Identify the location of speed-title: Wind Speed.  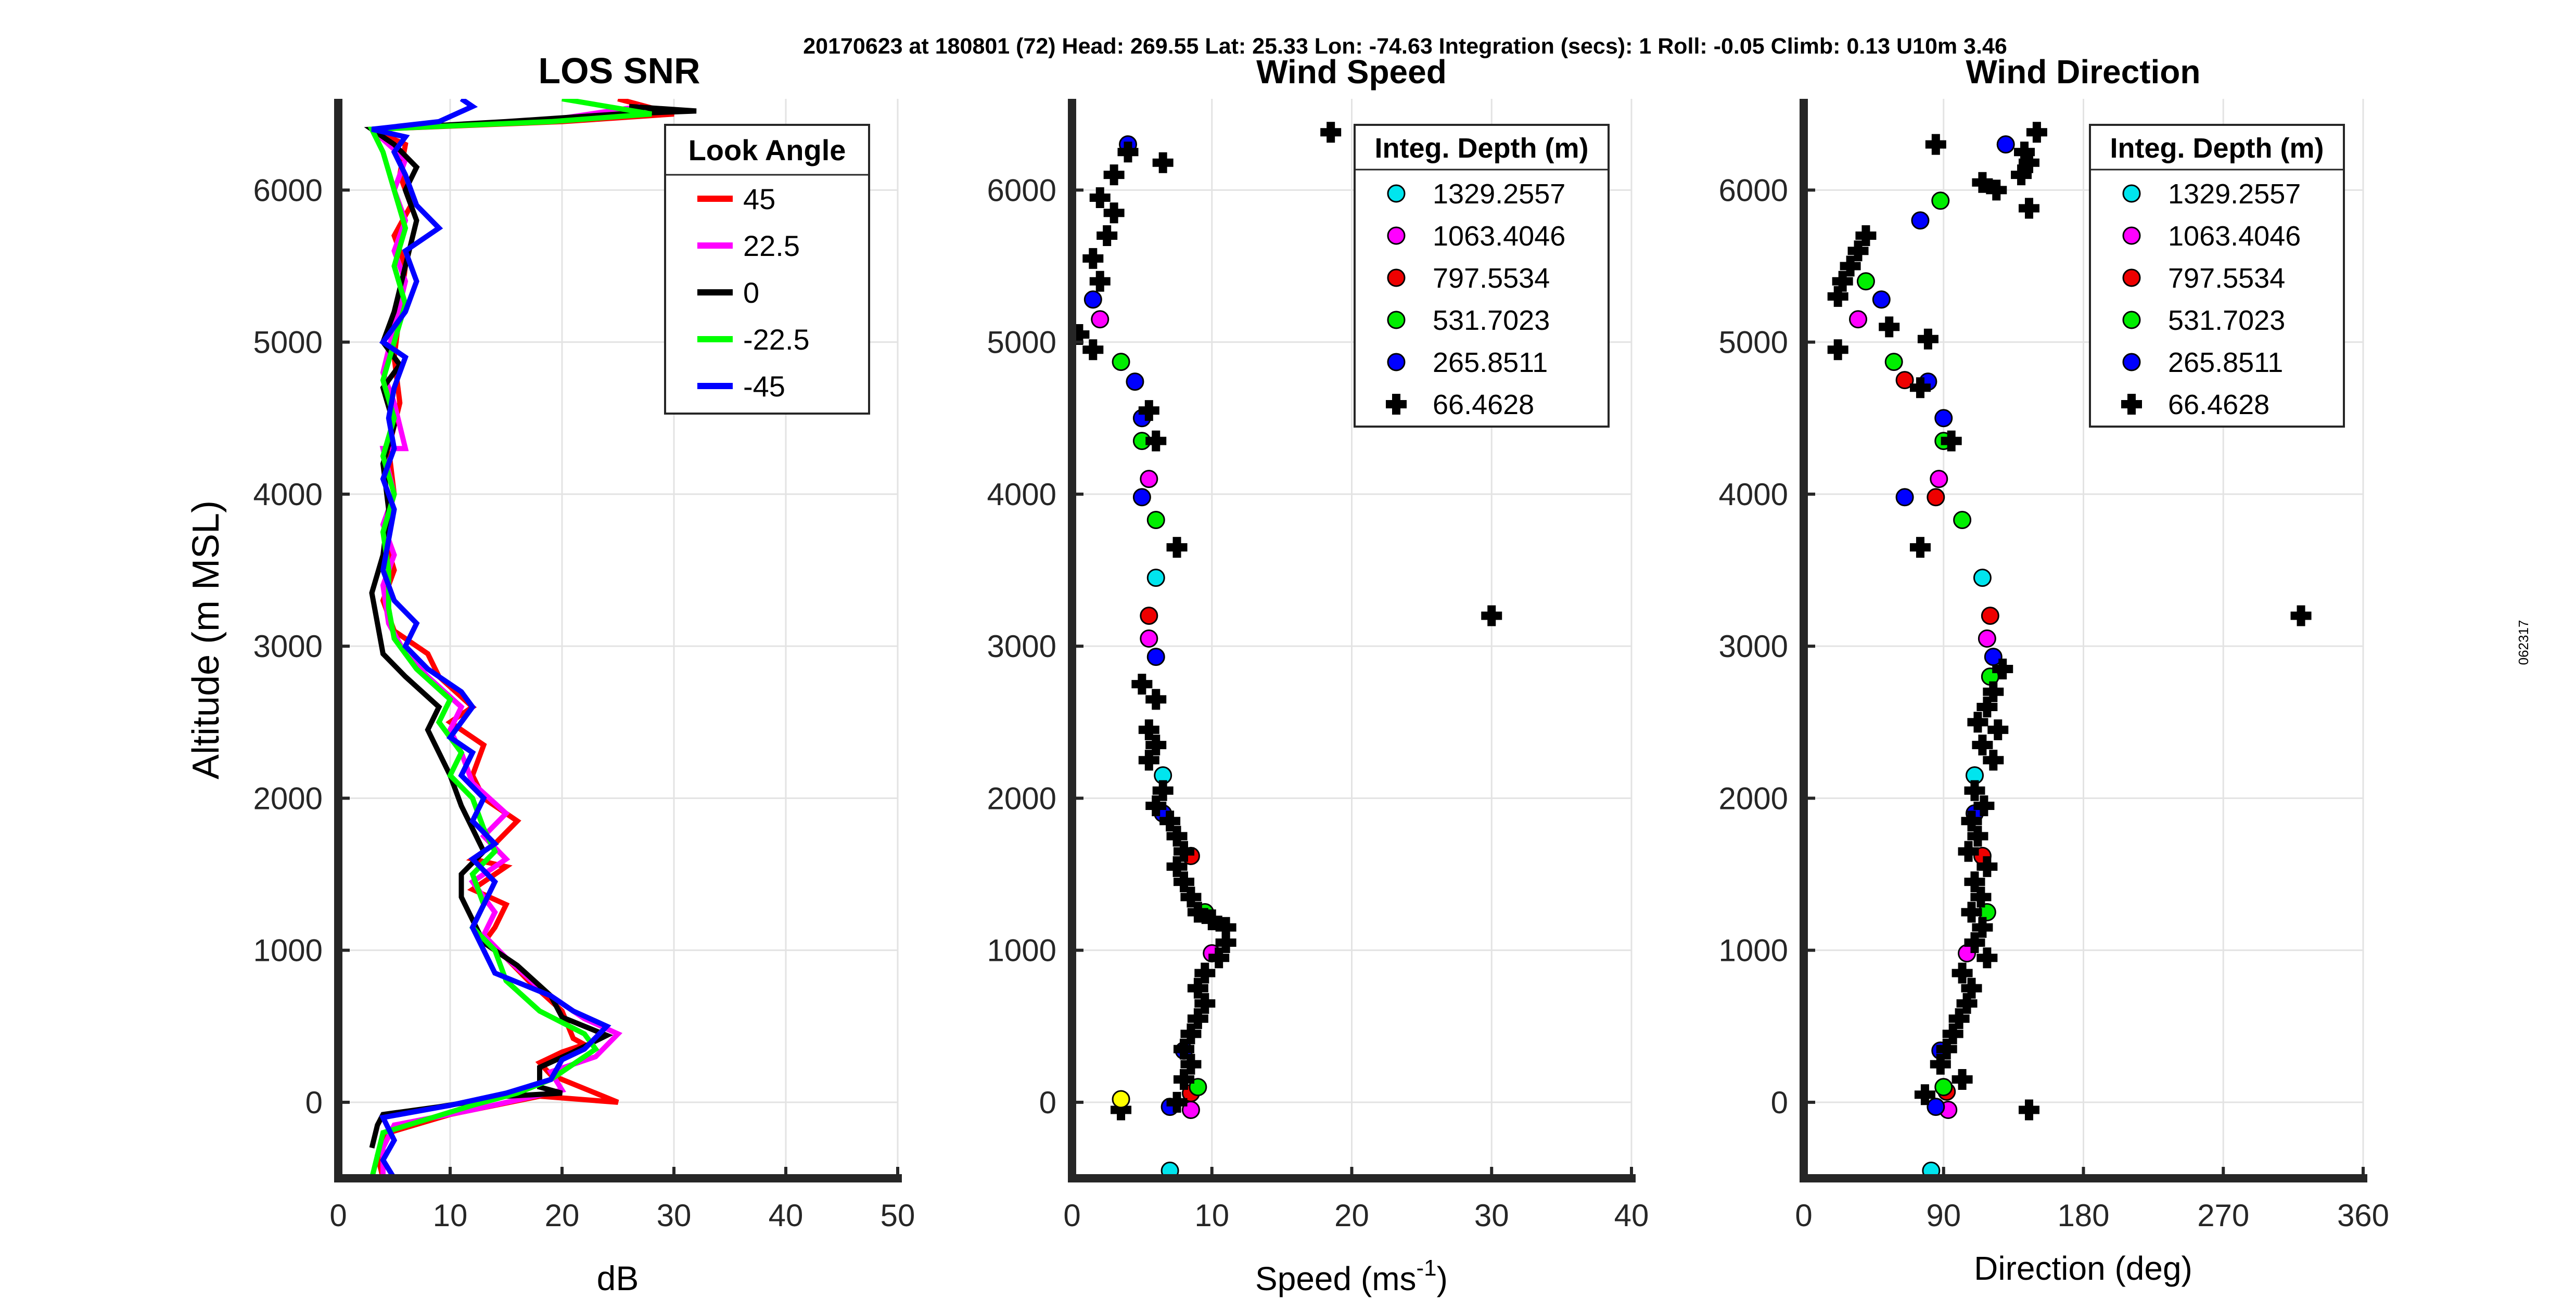
(1351, 72).